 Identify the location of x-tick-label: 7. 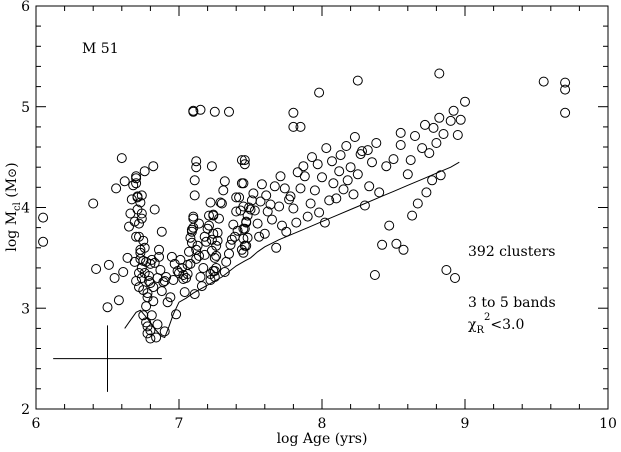
(179, 424).